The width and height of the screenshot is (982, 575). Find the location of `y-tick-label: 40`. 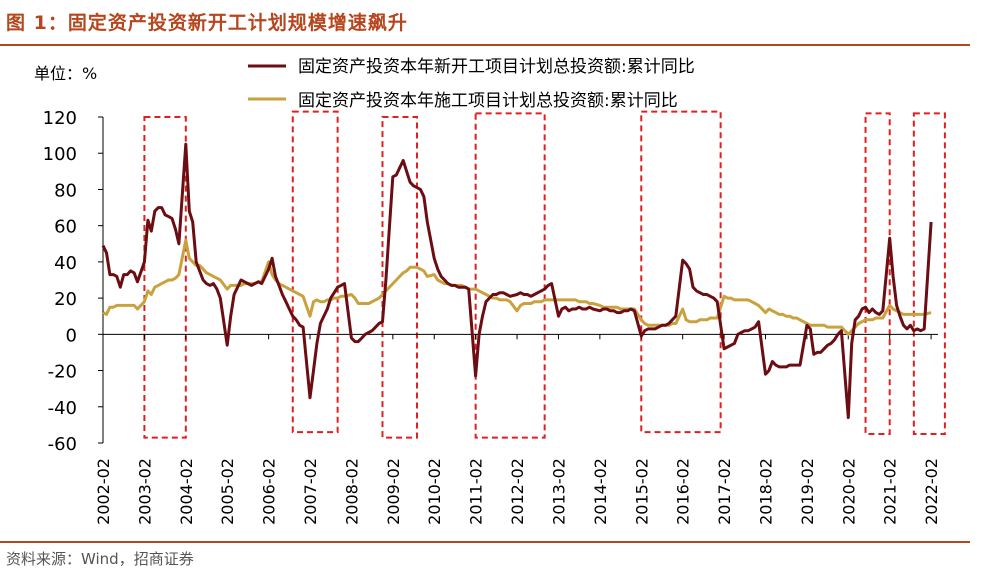

y-tick-label: 40 is located at coordinates (65, 263).